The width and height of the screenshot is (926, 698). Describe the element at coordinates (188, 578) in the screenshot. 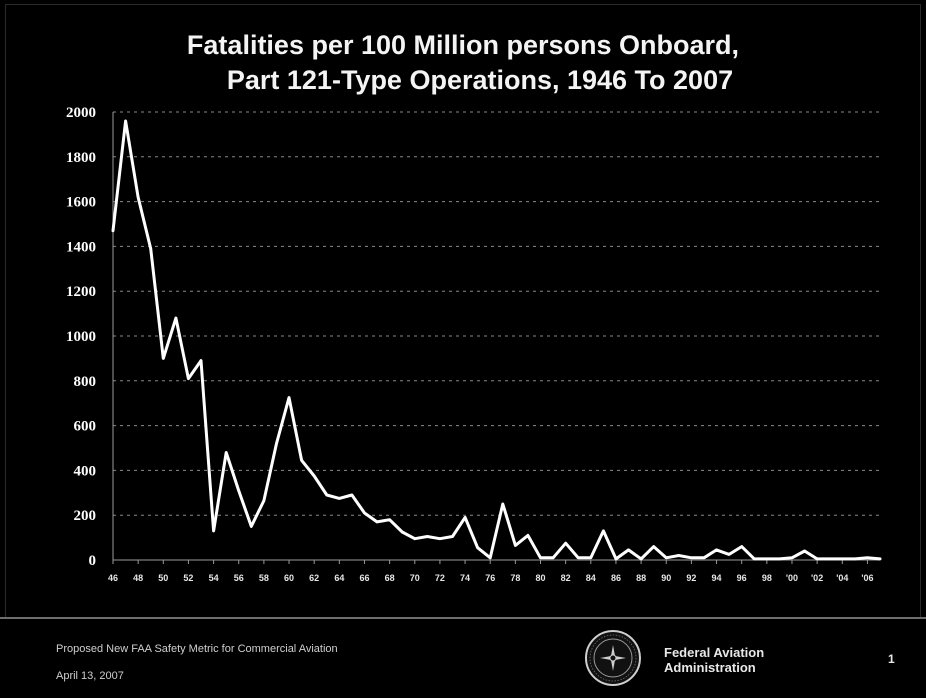

I see `x-tick-label: 52` at that location.